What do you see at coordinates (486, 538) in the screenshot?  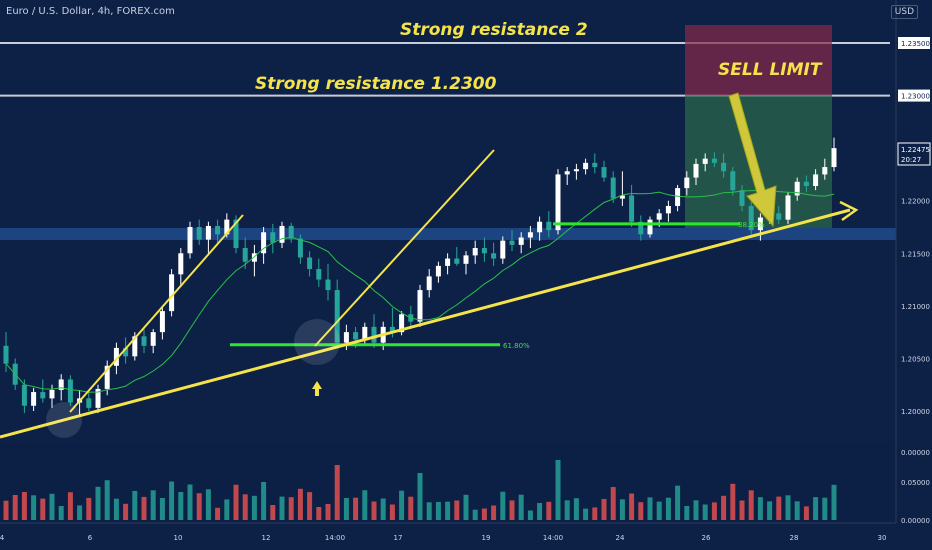 I see `time-tick-label: 19` at bounding box center [486, 538].